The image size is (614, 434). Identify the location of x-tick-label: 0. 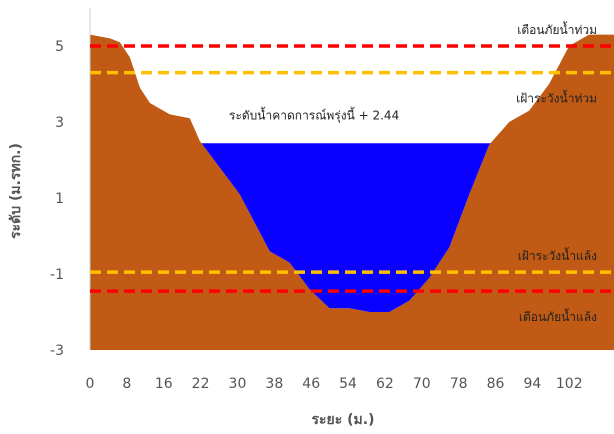
(90, 384).